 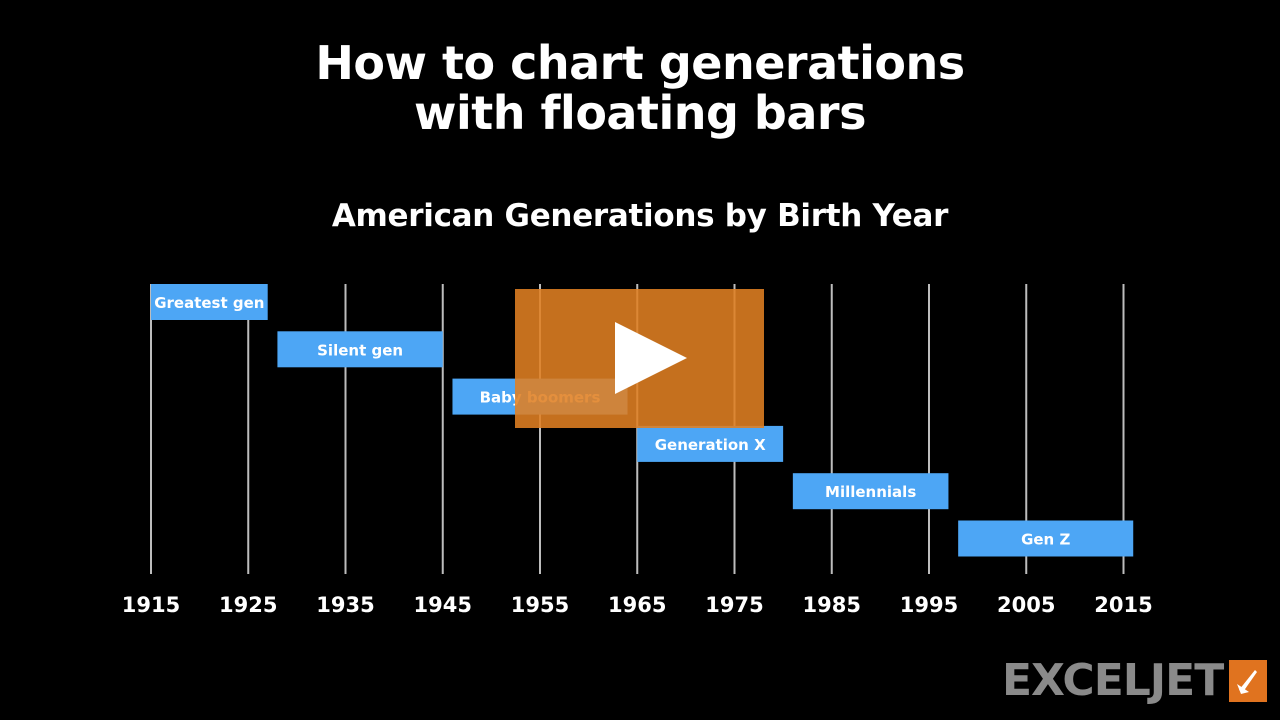 I want to click on bar-silent-gen, so click(x=360, y=349).